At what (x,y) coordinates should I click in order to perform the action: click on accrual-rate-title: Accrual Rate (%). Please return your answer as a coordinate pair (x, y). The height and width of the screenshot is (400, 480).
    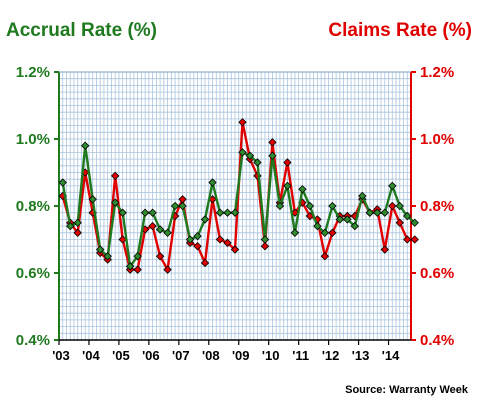
    Looking at the image, I should click on (81, 30).